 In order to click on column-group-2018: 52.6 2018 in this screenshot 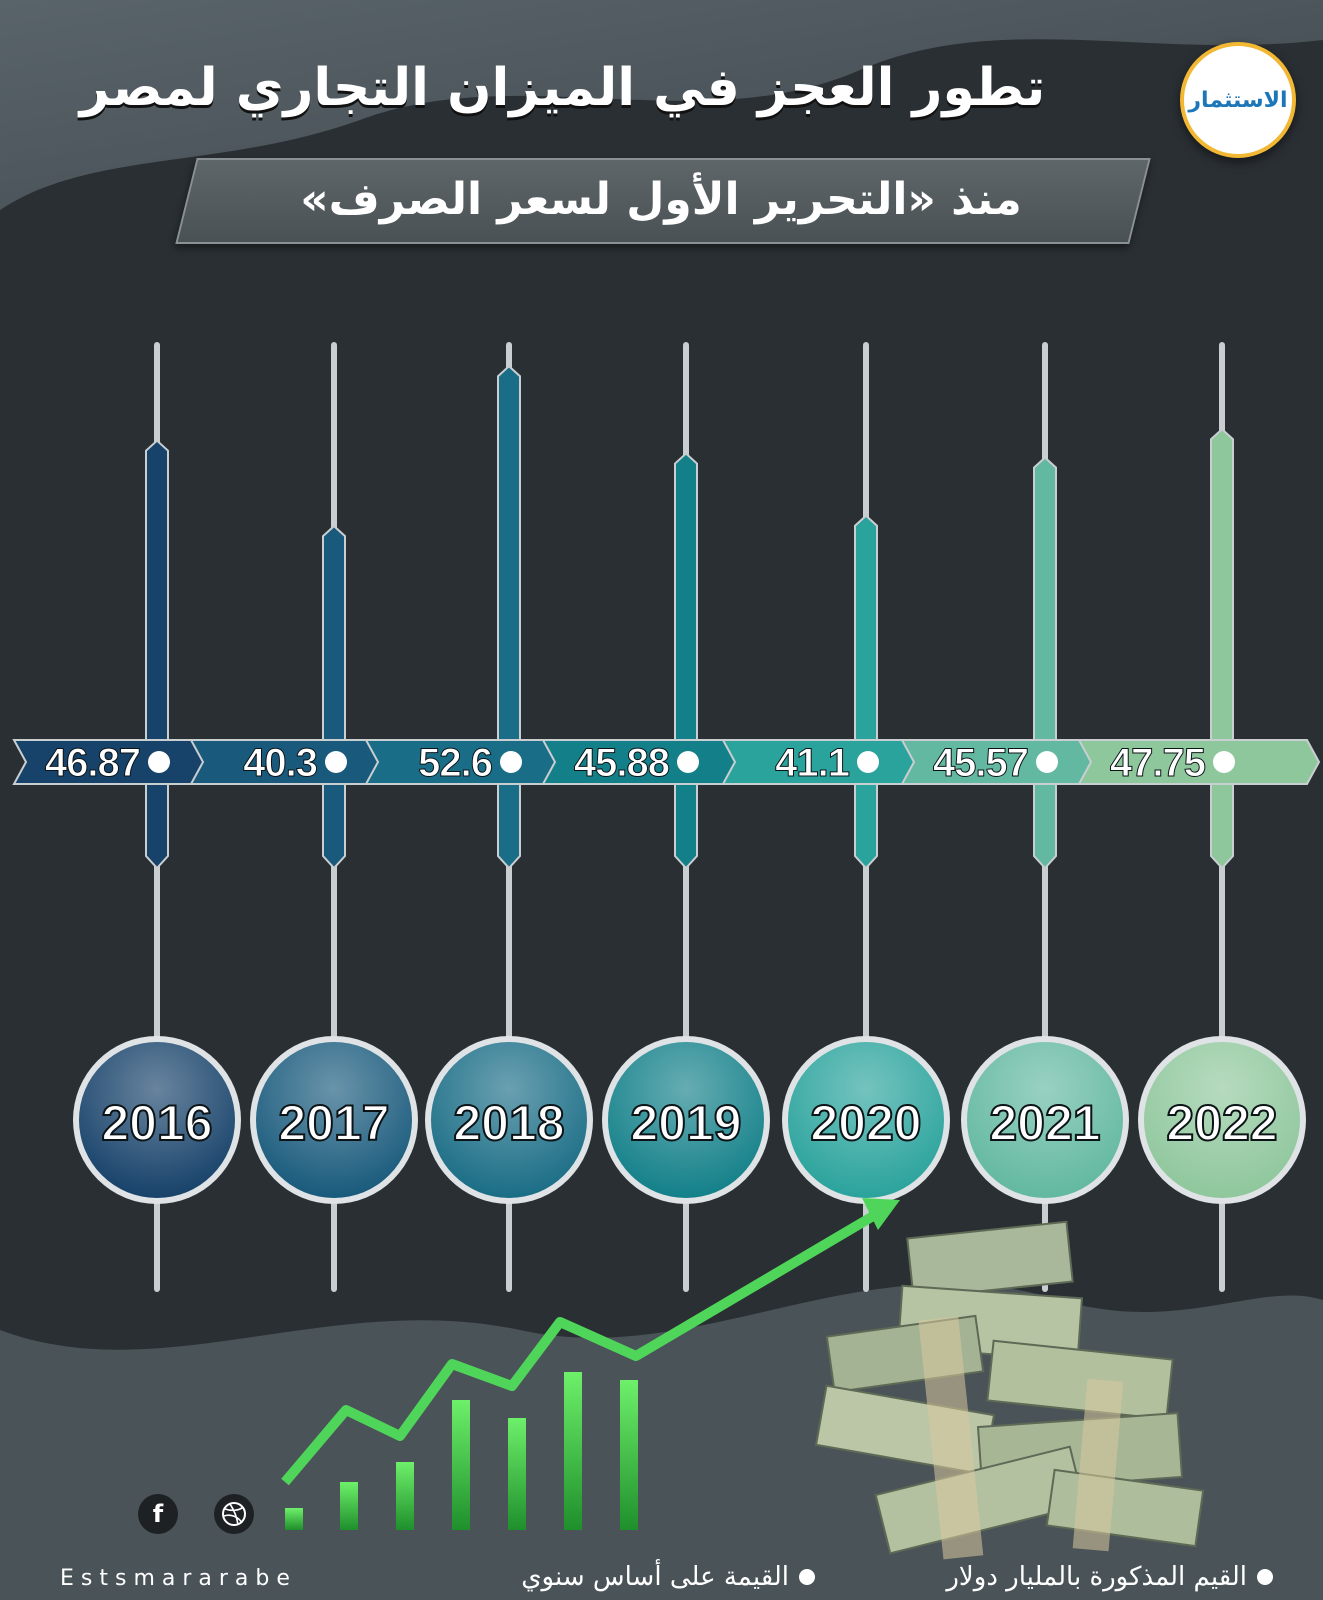, I will do `click(486, 817)`.